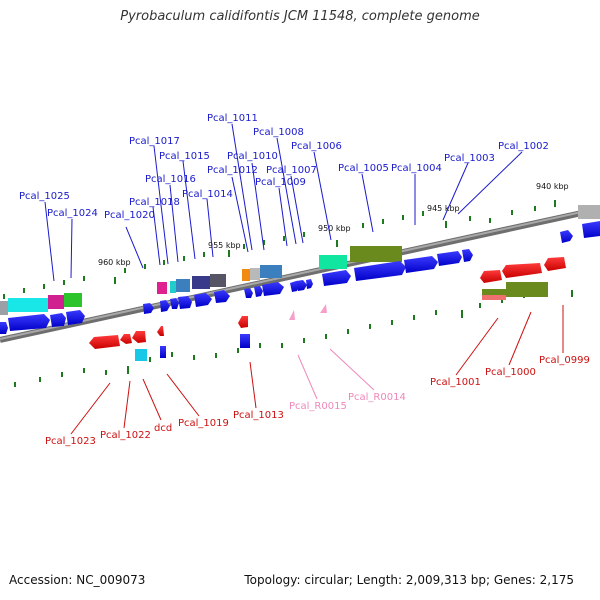 The height and width of the screenshot is (600, 600). Describe the element at coordinates (258, 415) in the screenshot. I see `gene-label-pcal-1013: Pcal_1013` at that location.